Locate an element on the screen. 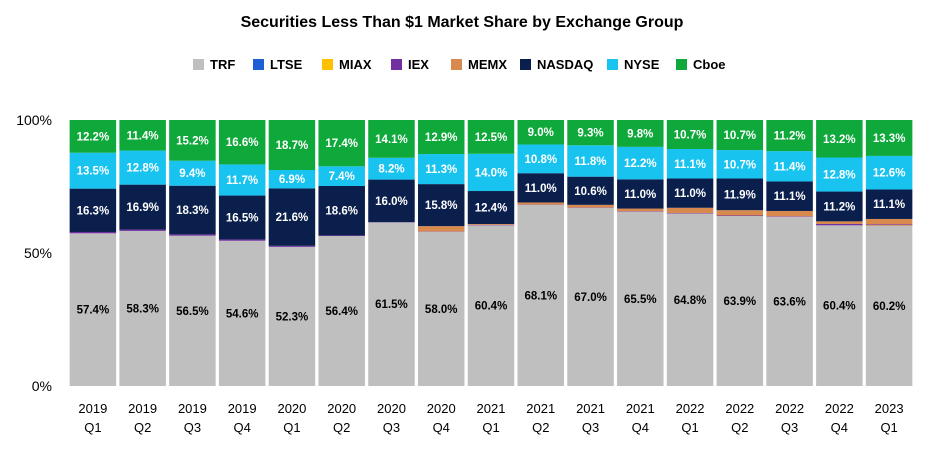 This screenshot has width=925, height=461. data-label-trf-2021-q2: 68.1% is located at coordinates (540, 296).